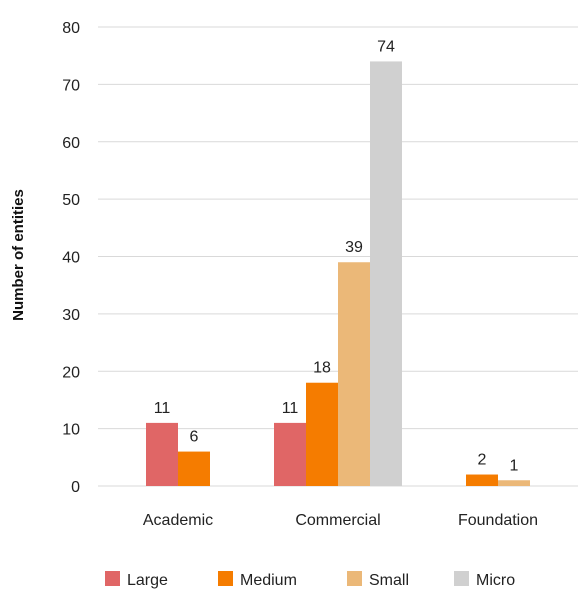 This screenshot has height=590, width=581. I want to click on legend-swatch-large, so click(112, 578).